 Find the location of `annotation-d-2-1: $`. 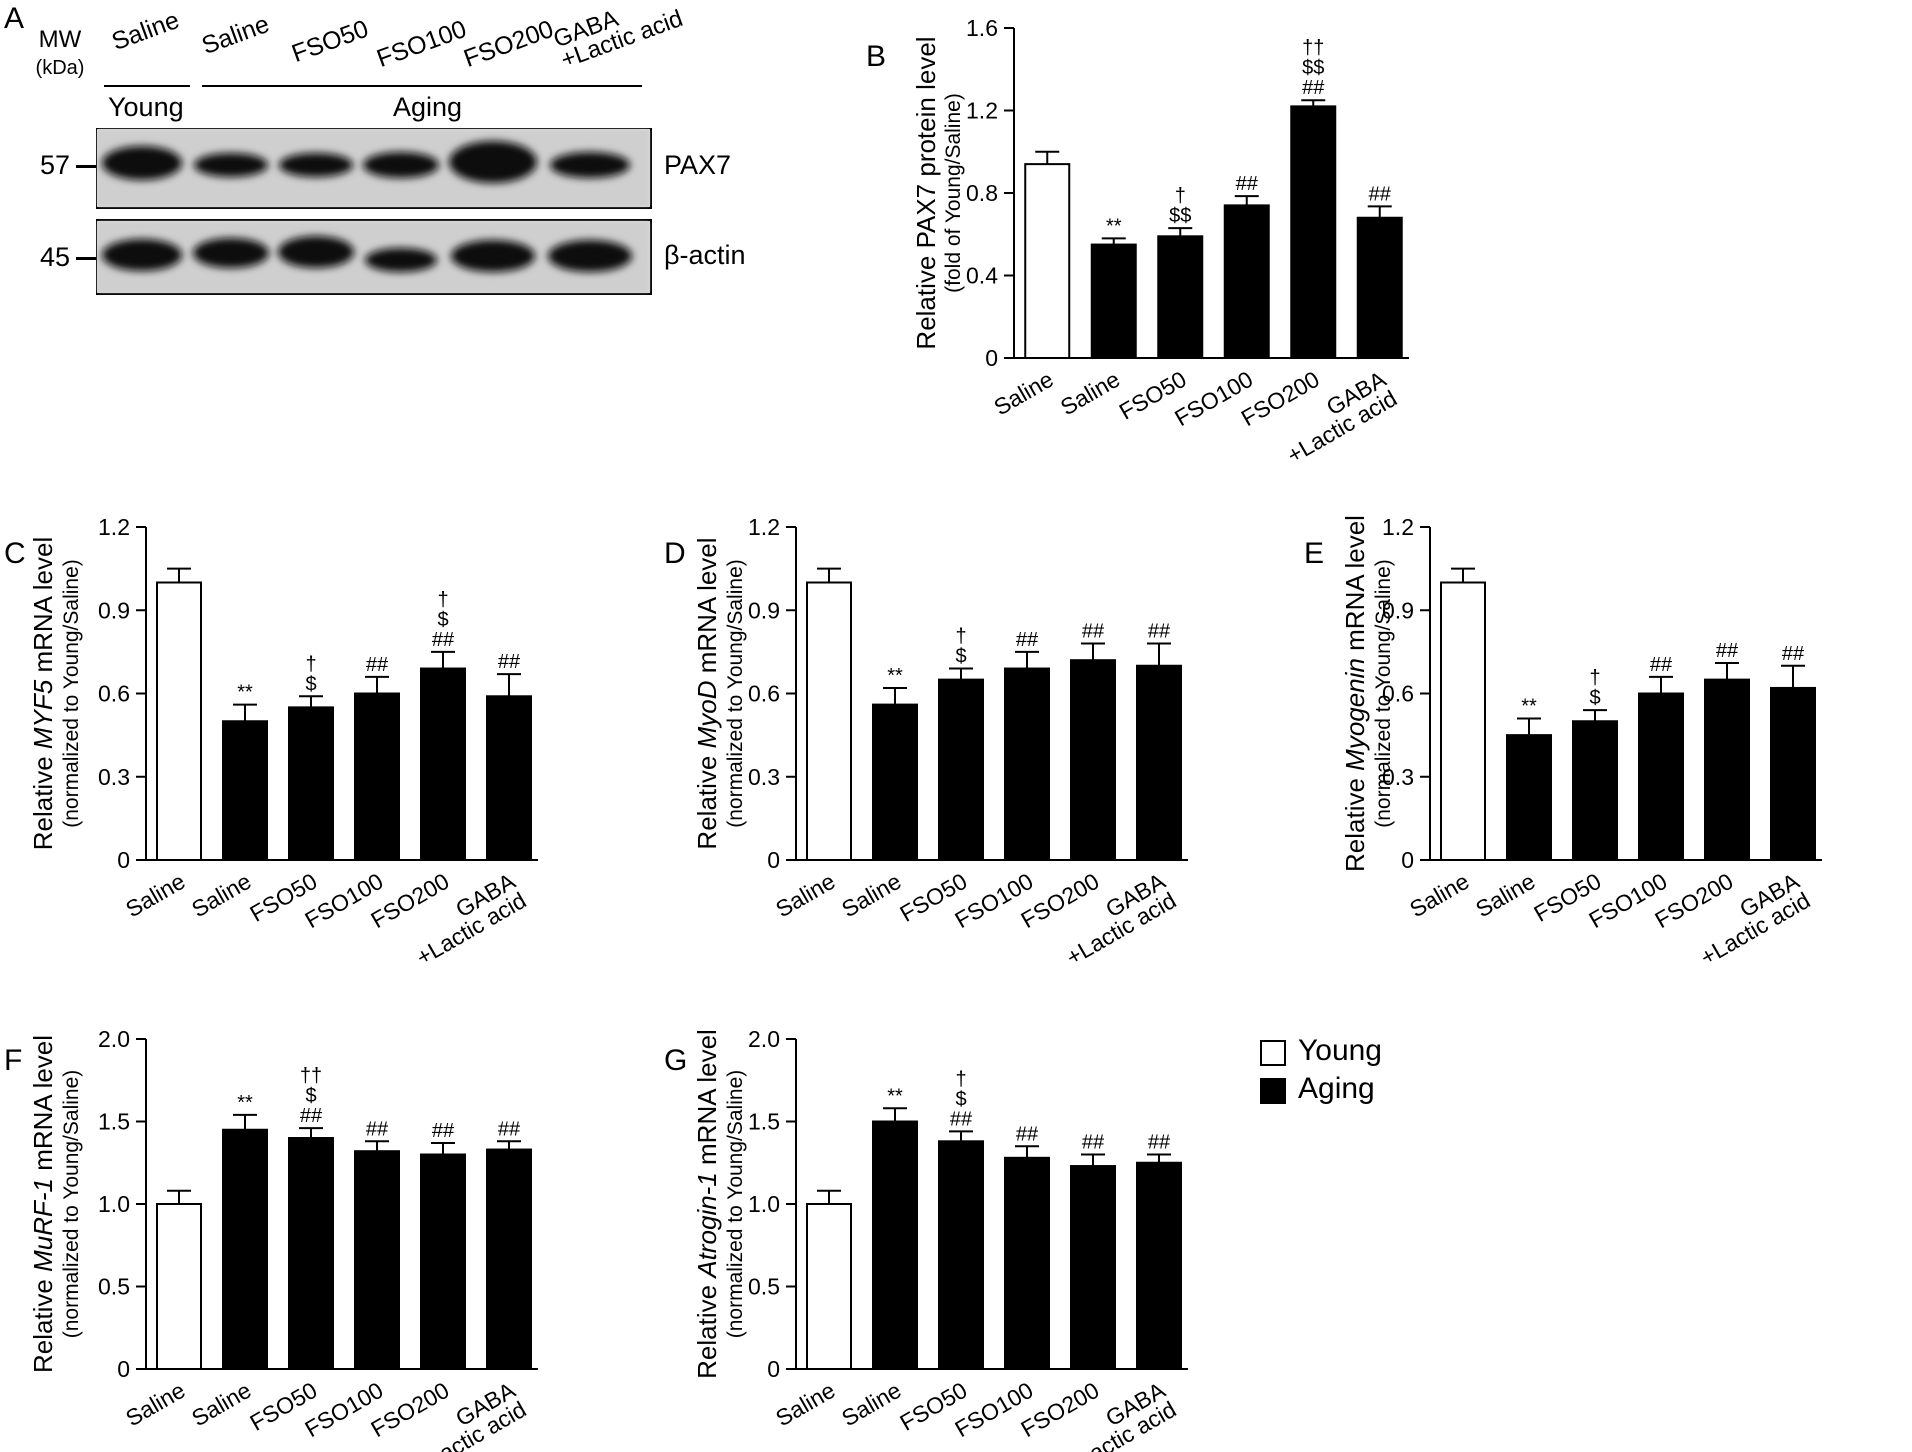

annotation-d-2-1: $ is located at coordinates (960, 657).